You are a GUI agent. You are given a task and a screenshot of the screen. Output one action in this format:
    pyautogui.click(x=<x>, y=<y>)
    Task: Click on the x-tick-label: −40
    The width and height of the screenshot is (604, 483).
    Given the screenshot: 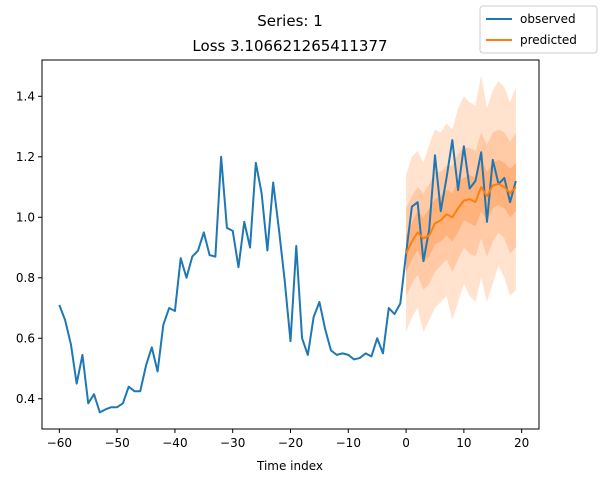 What is the action you would take?
    pyautogui.click(x=174, y=443)
    